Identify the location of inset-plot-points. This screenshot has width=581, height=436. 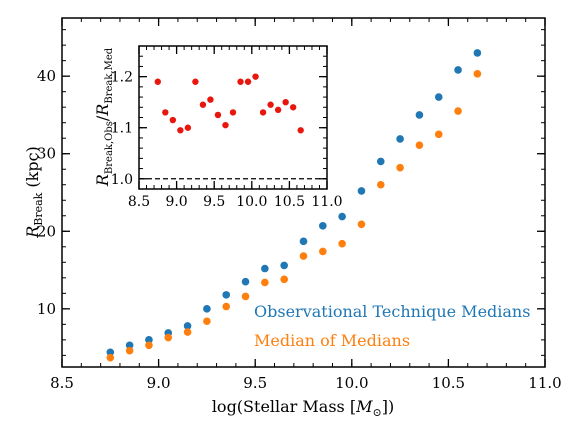
(229, 103).